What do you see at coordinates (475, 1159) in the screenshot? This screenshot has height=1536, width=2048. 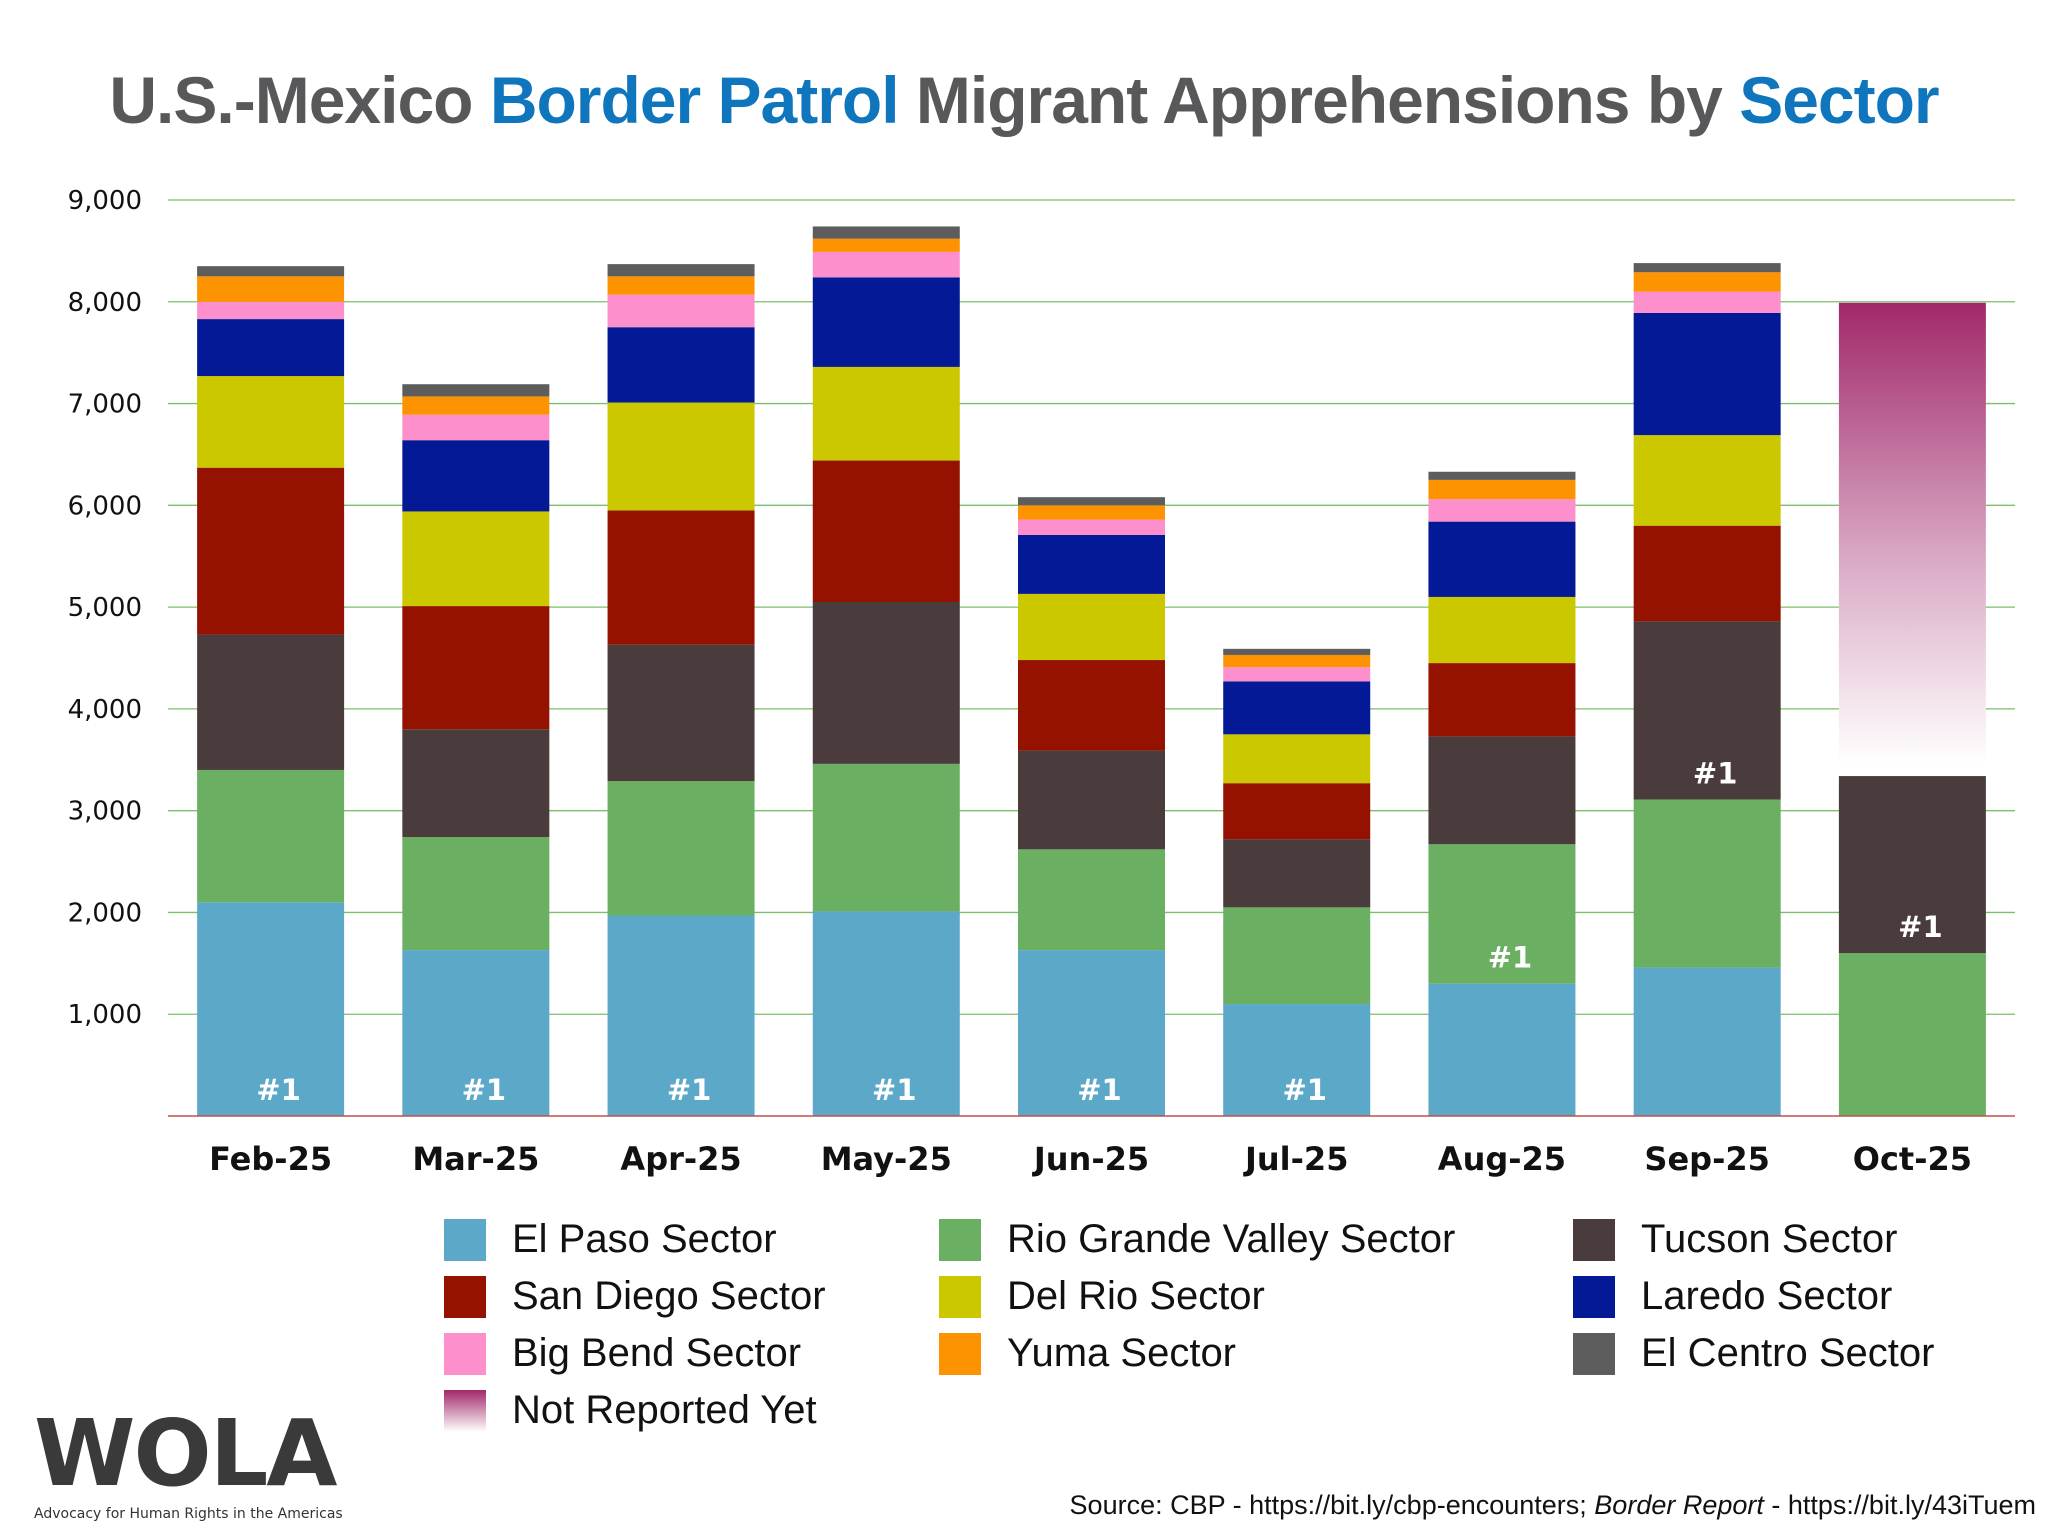 I see `x-tick-label: Mar-25` at bounding box center [475, 1159].